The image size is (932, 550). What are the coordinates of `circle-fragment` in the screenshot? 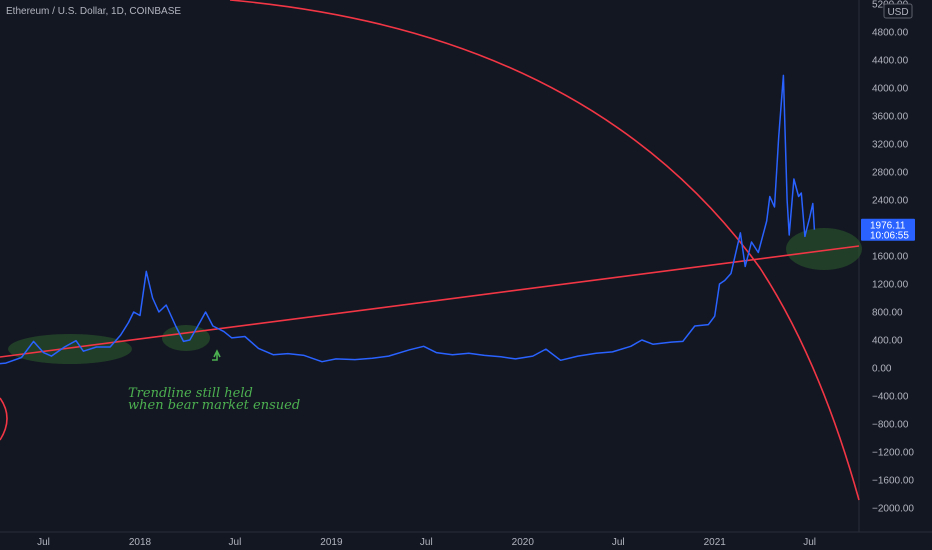 It's located at (4, 419).